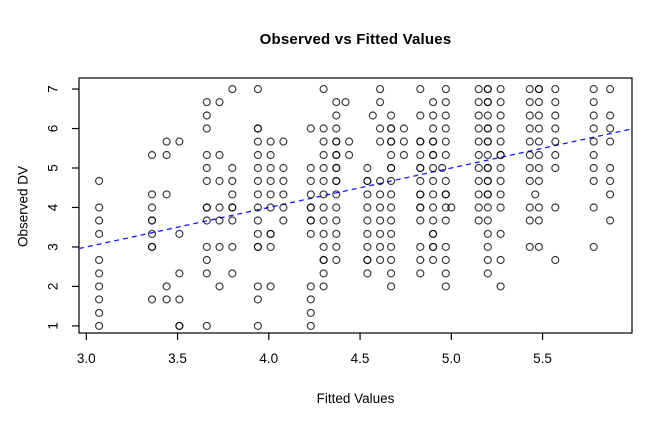 Image resolution: width=672 pixels, height=432 pixels. Describe the element at coordinates (86, 358) in the screenshot. I see `x-tick-label: 3.0` at that location.